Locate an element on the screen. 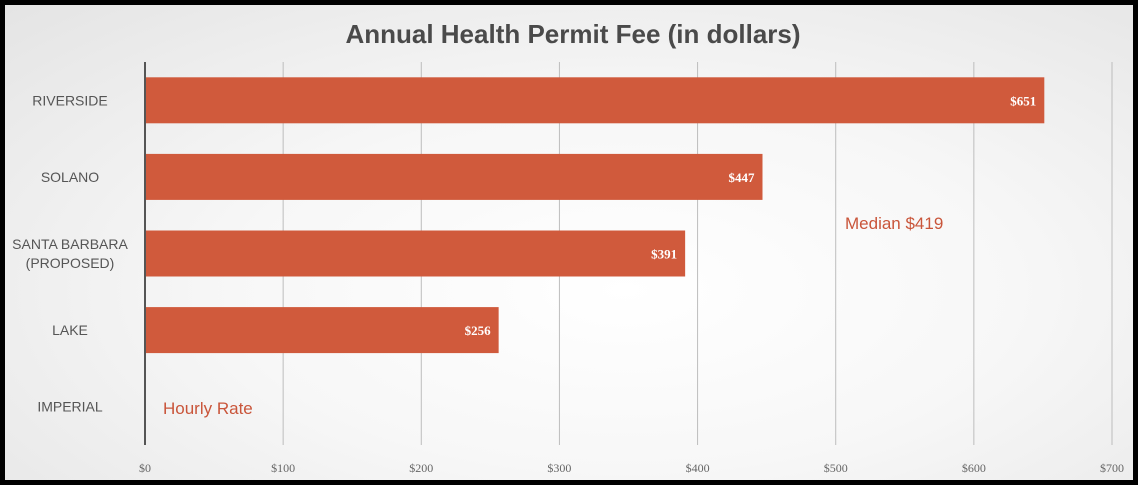 This screenshot has height=485, width=1138. x-tick-label: $300 is located at coordinates (559, 468).